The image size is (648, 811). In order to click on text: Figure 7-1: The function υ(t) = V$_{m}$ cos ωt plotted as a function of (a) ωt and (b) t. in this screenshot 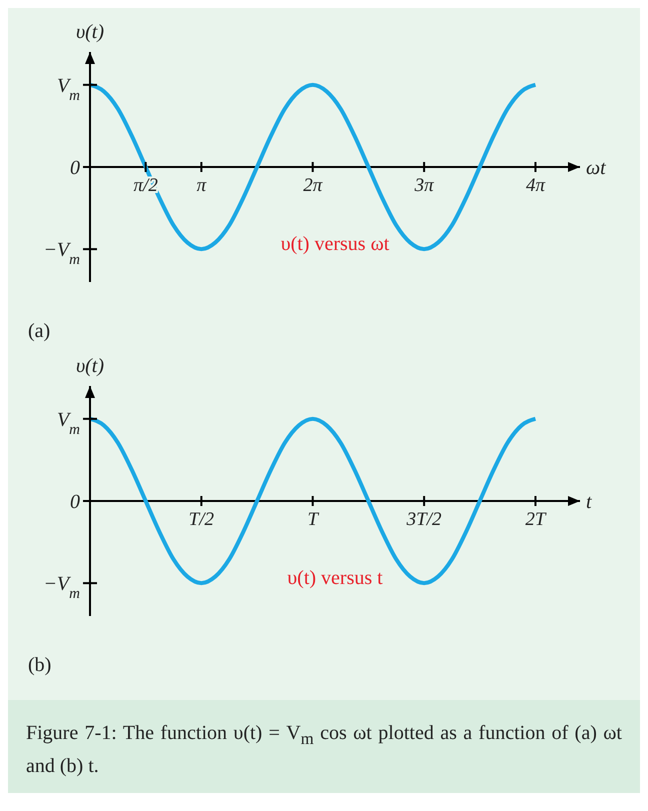, I will do `click(324, 749)`.